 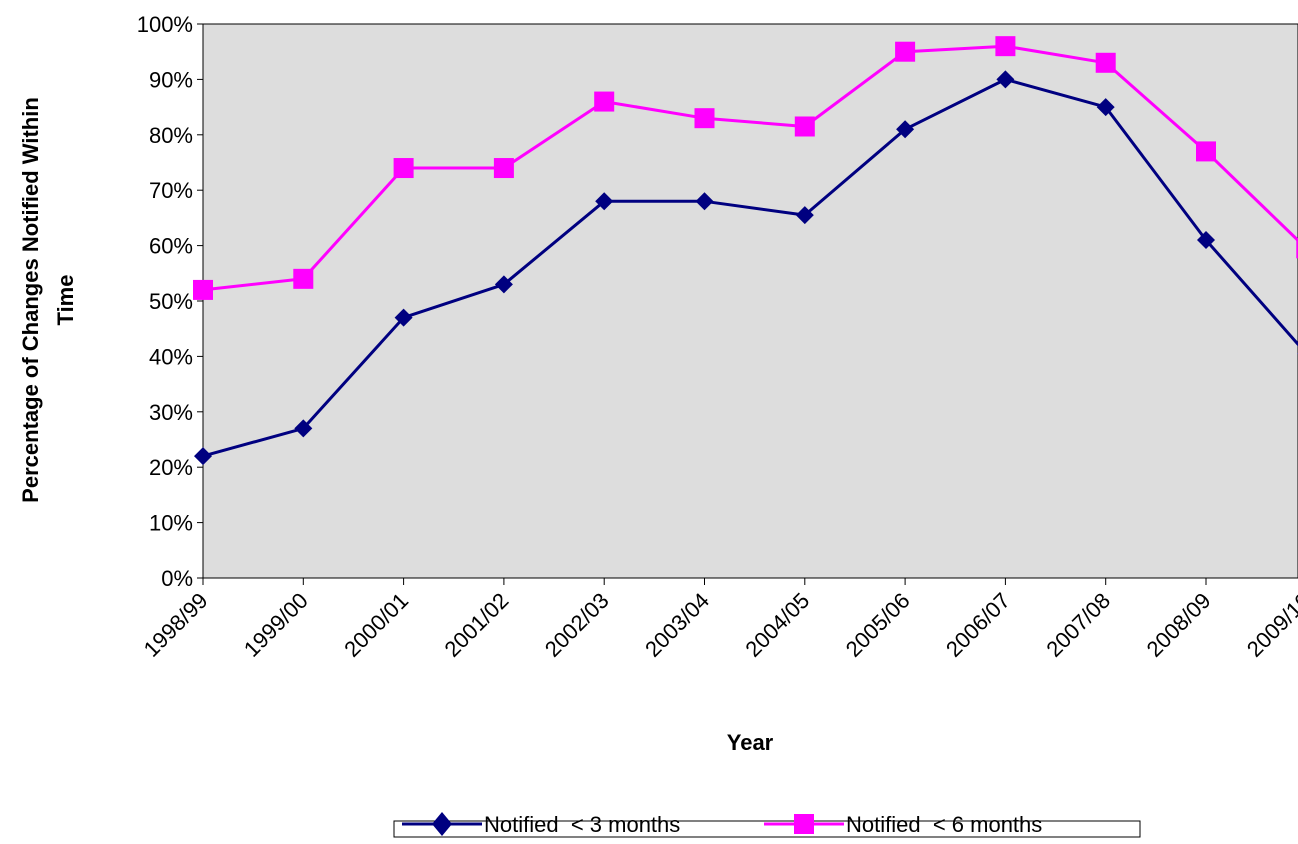 I want to click on x-tick-label: 2002/03, so click(x=577, y=625).